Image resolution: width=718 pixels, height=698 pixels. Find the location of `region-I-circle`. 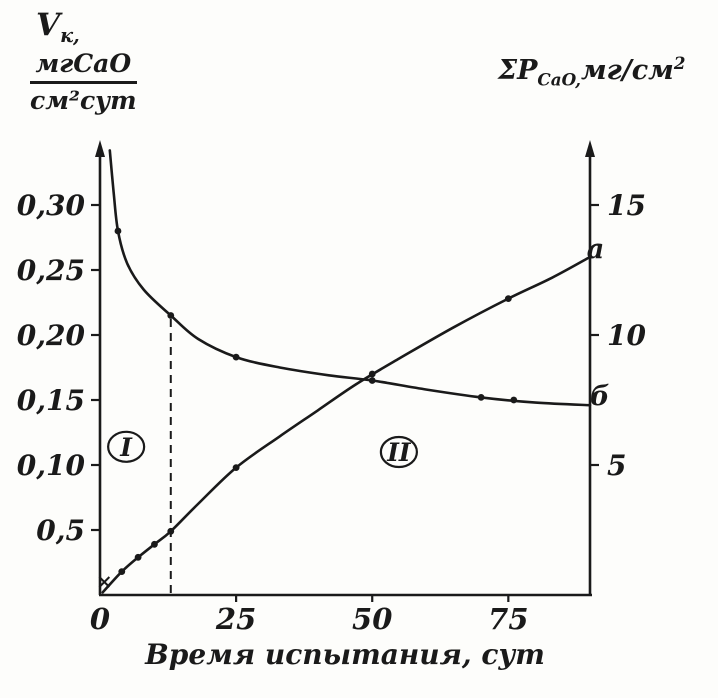

region-I-circle is located at coordinates (126, 446).